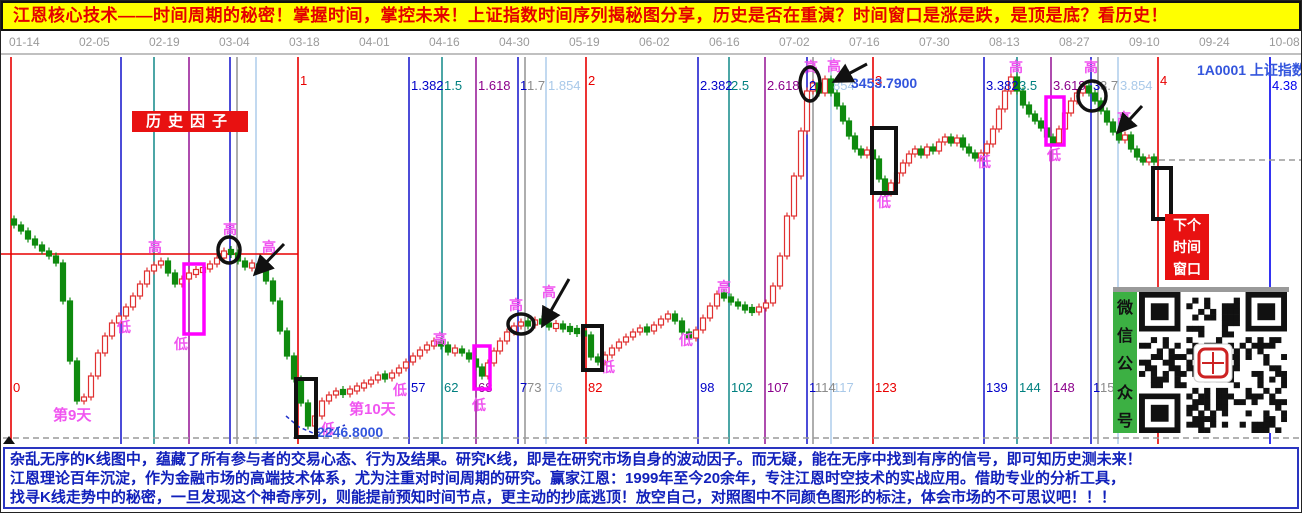  What do you see at coordinates (595, 387) in the screenshot?
I see `gann-day-label: 82` at bounding box center [595, 387].